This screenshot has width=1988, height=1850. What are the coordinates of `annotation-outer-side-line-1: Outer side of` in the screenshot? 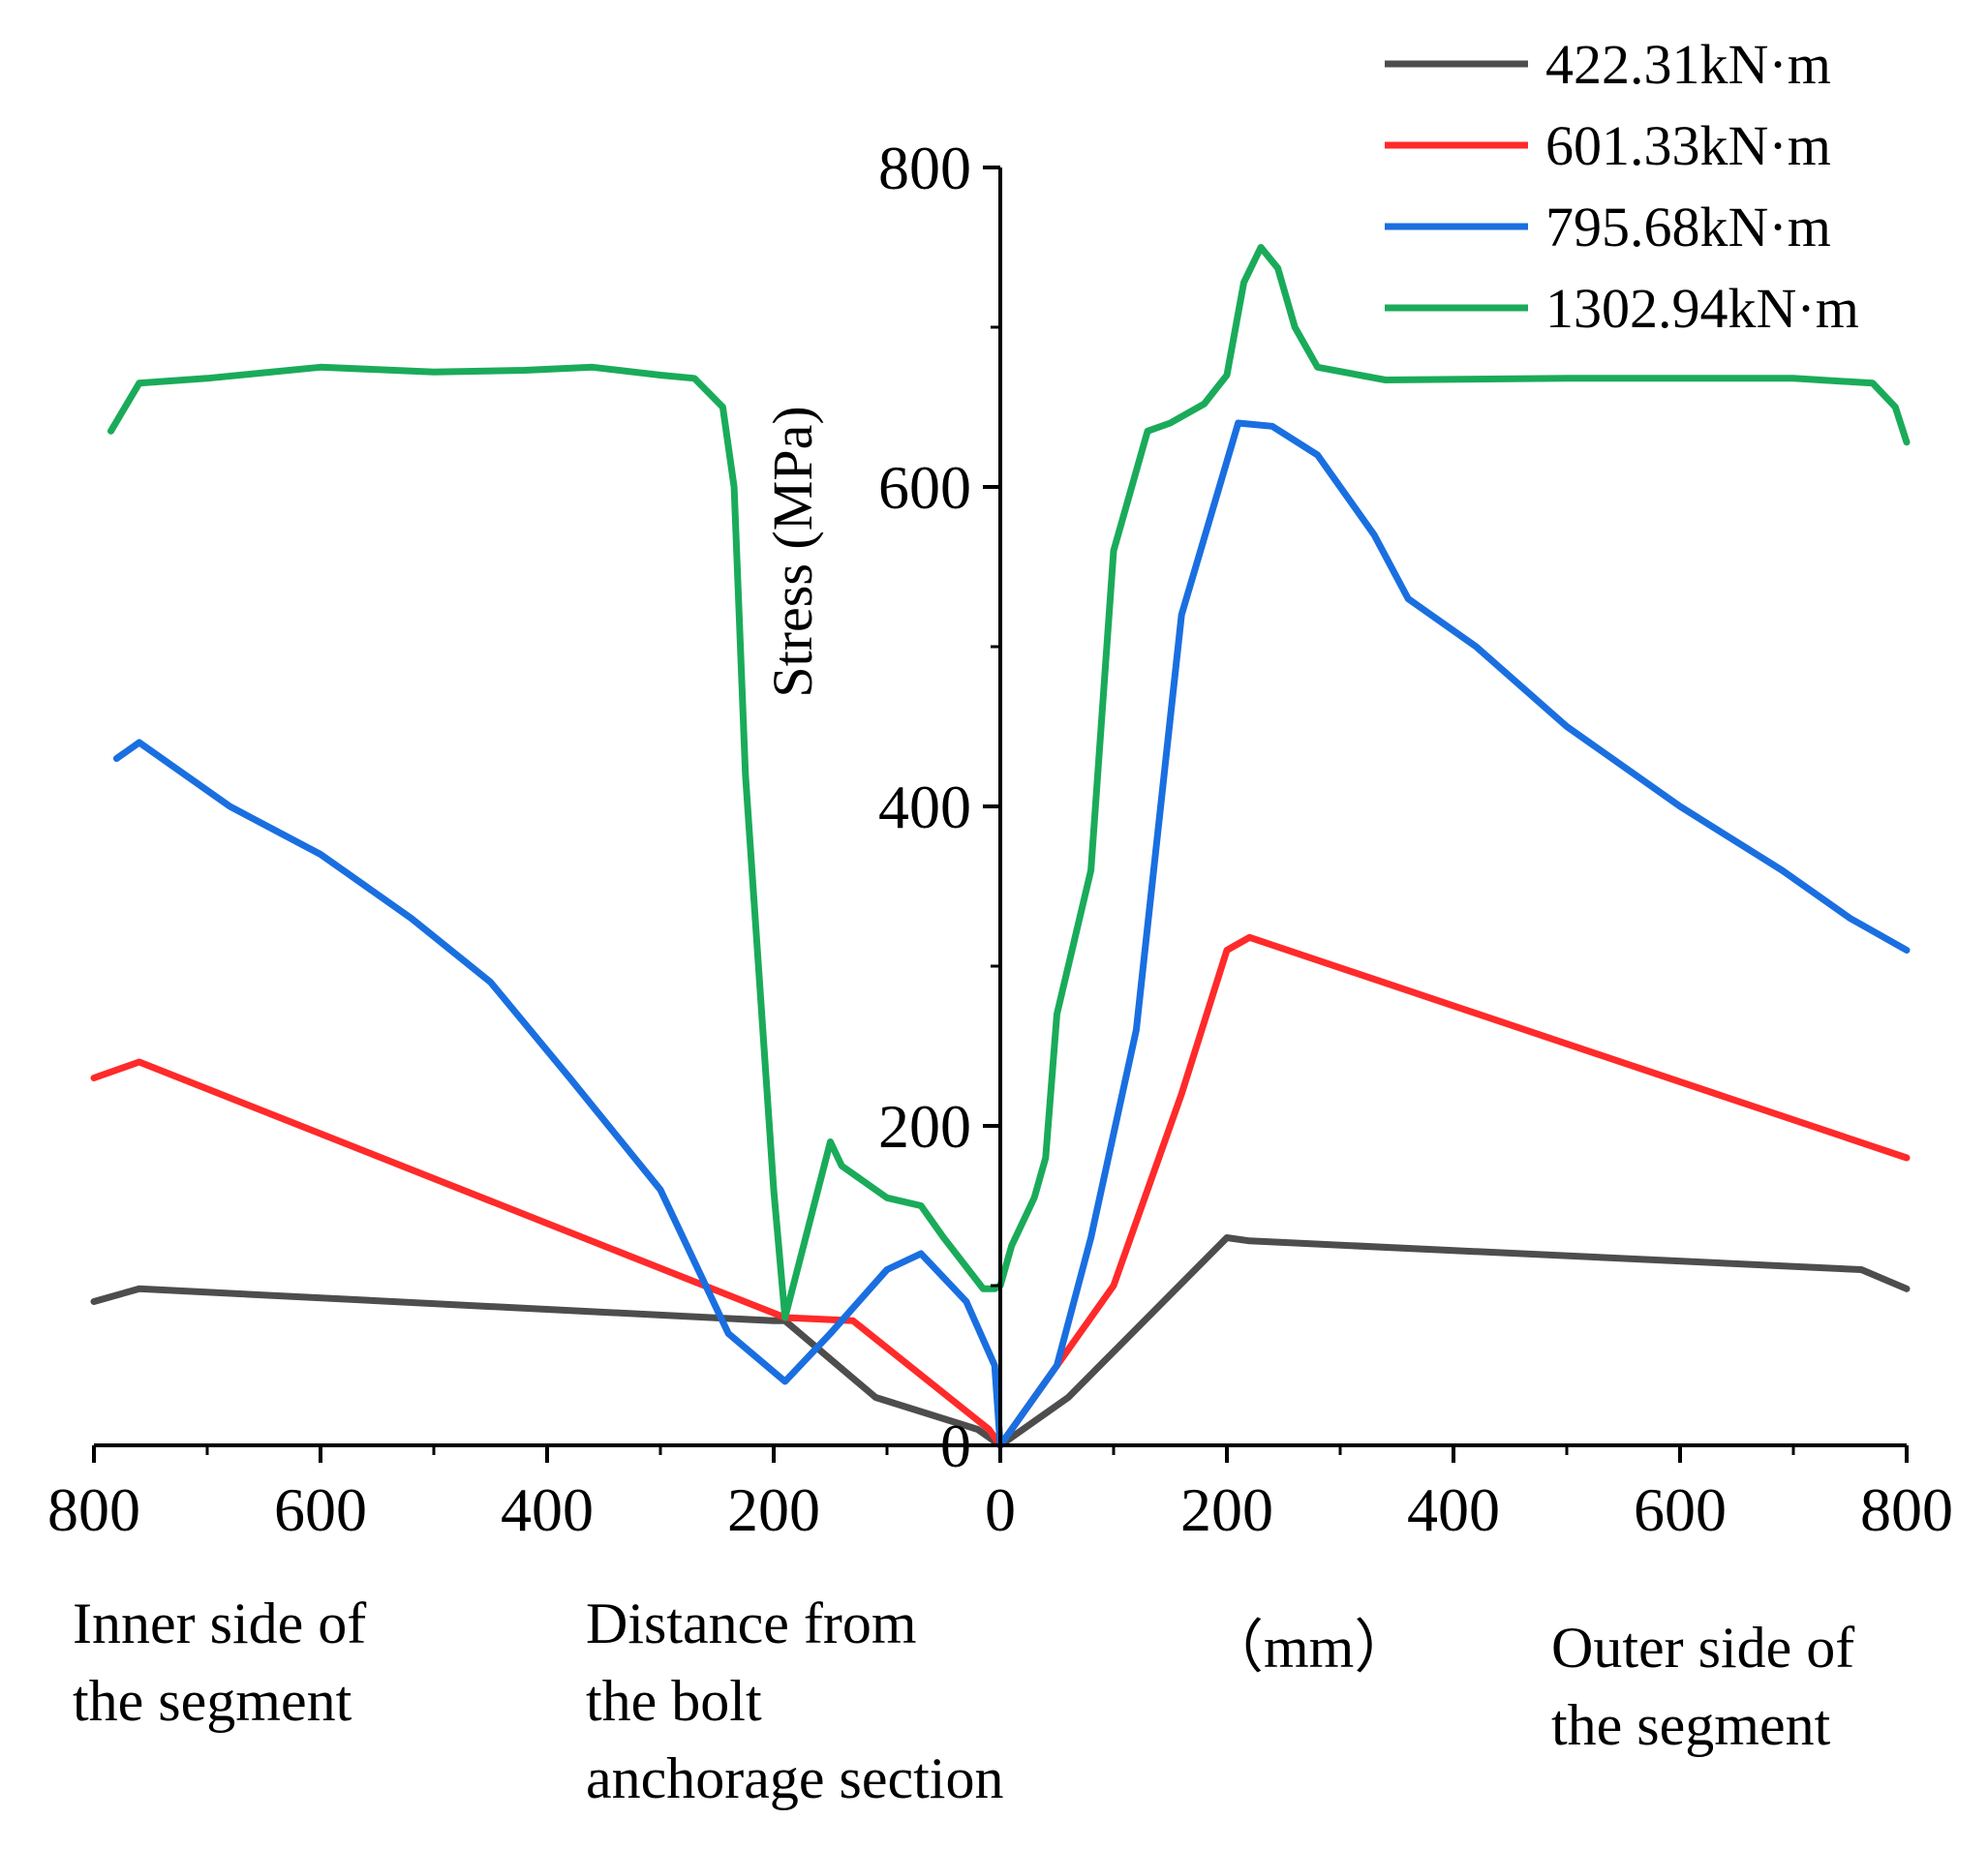 It's located at (1702, 1648).